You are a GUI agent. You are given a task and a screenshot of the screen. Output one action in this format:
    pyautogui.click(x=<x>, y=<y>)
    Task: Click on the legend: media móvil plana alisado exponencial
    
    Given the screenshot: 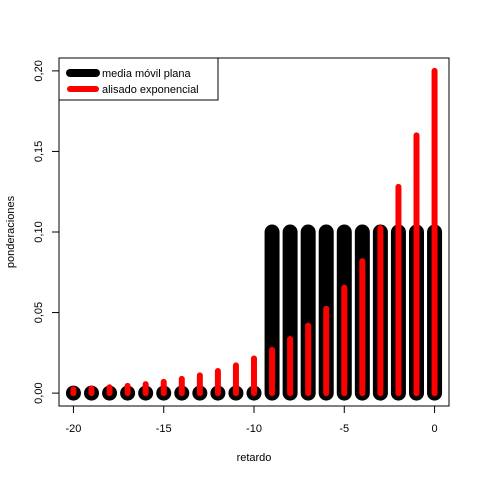 What is the action you would take?
    pyautogui.click(x=138, y=79)
    